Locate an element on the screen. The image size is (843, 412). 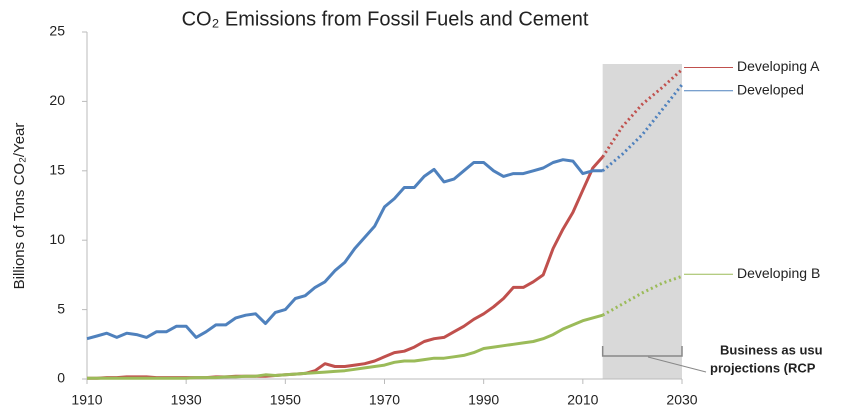
x-tick-label: 2030 is located at coordinates (681, 400).